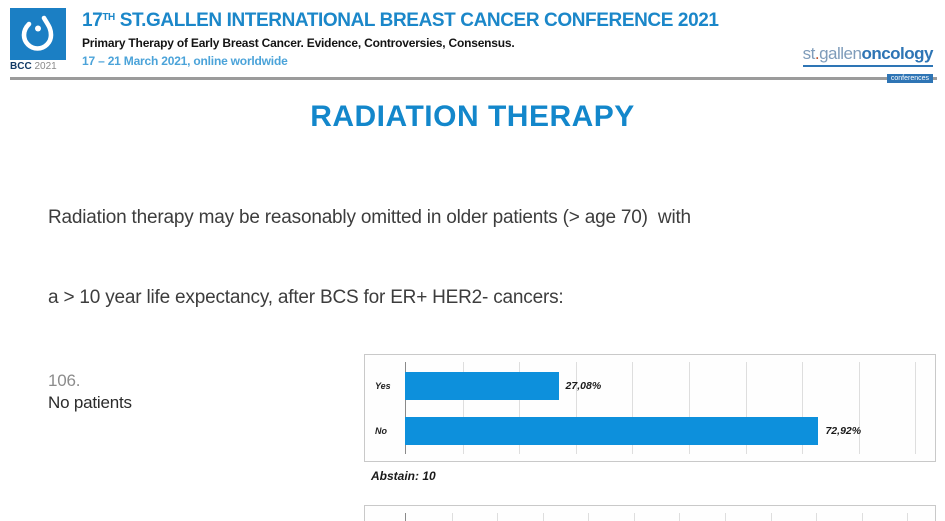 This screenshot has height=521, width=945. What do you see at coordinates (840, 53) in the screenshot?
I see `logo-gallen: gallen` at bounding box center [840, 53].